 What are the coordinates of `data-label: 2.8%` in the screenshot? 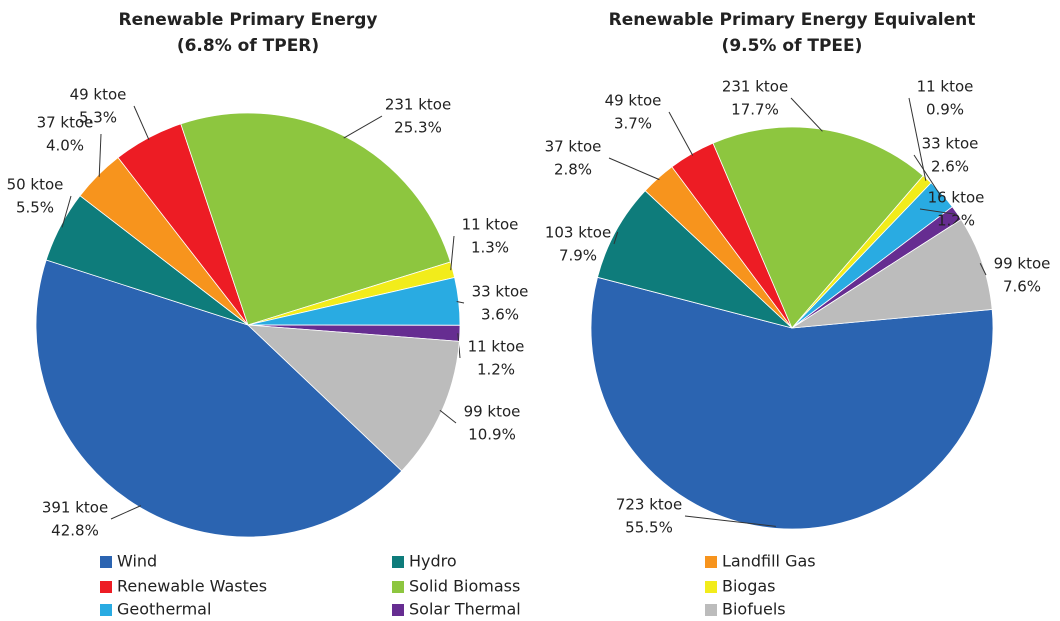 It's located at (573, 170).